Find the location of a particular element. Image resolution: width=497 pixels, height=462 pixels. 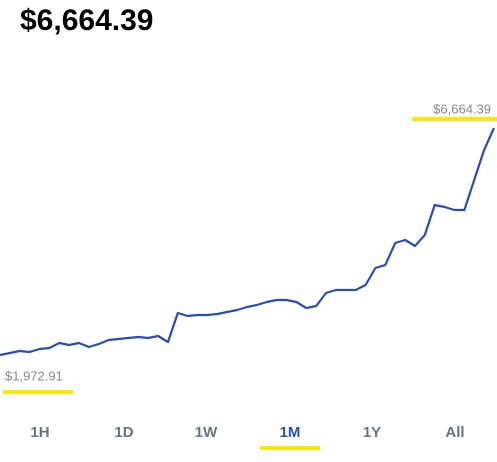

low-label: $1,972.91 is located at coordinates (34, 375).